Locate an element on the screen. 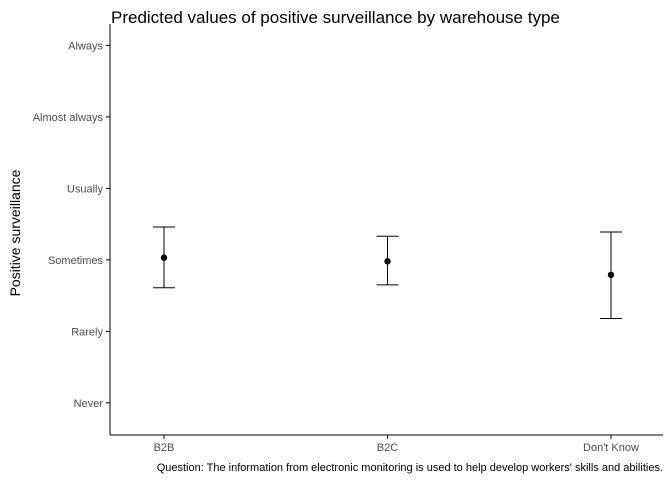 Image resolution: width=672 pixels, height=480 pixels. x-ticks: B2B B2C Don't Know is located at coordinates (396, 444).